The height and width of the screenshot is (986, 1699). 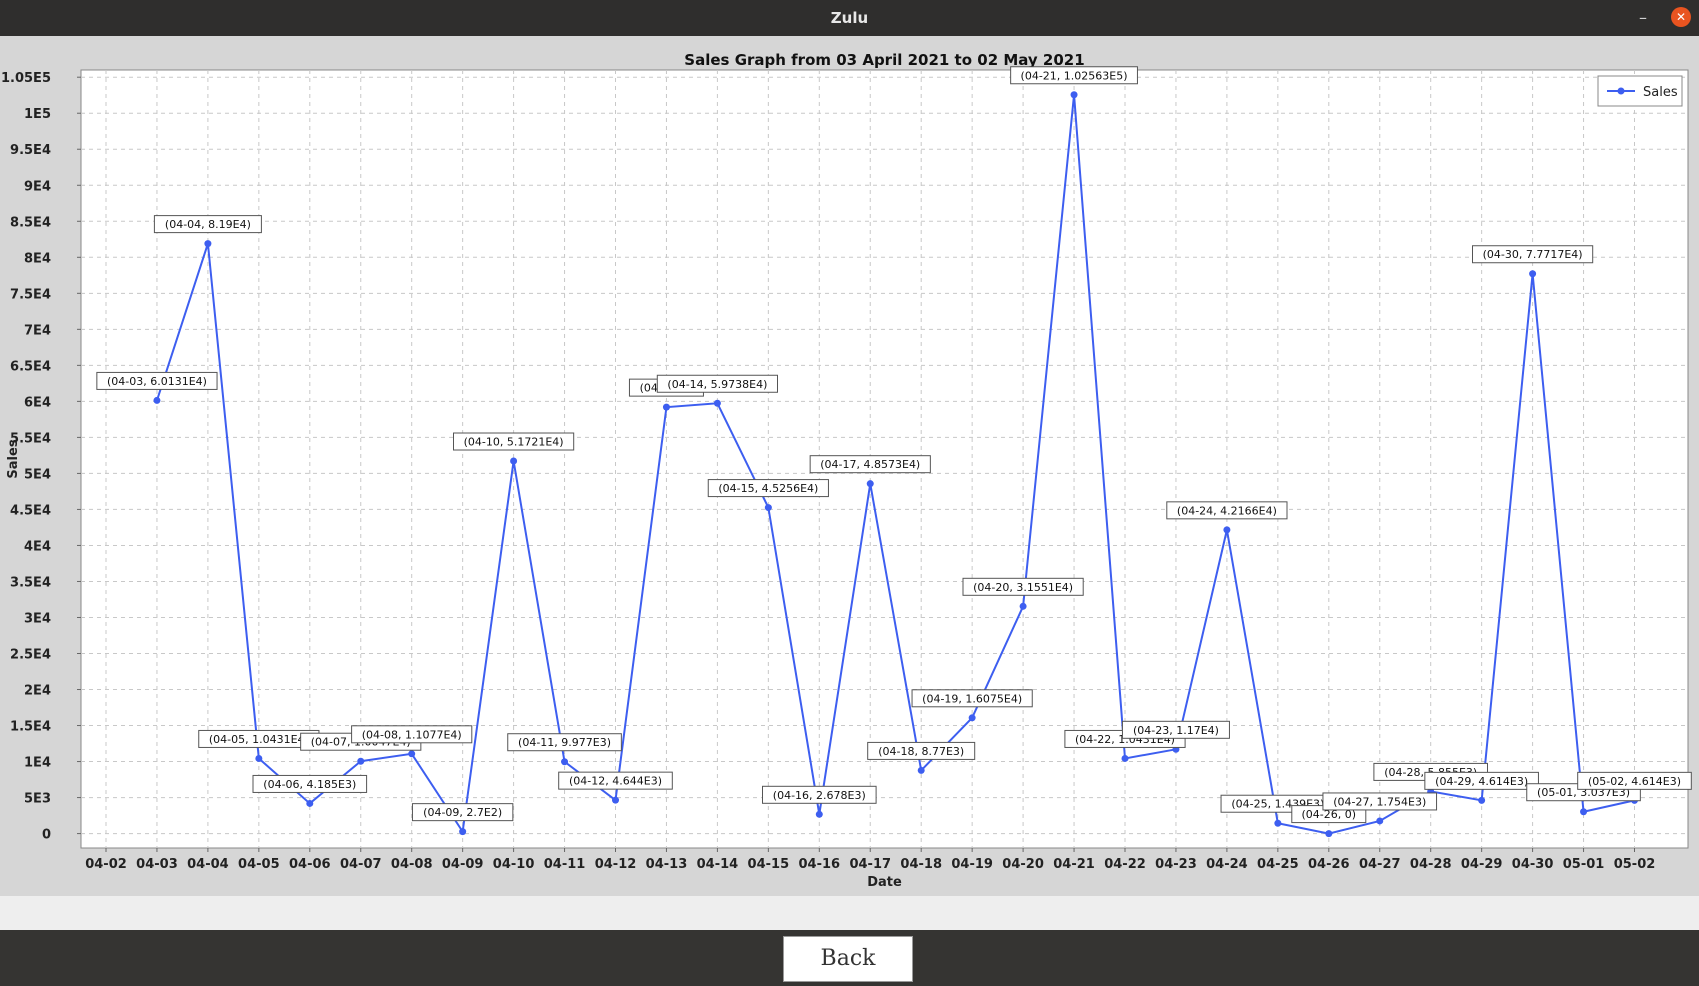 What do you see at coordinates (37, 114) in the screenshot?
I see `y-tick-label: 1E5` at bounding box center [37, 114].